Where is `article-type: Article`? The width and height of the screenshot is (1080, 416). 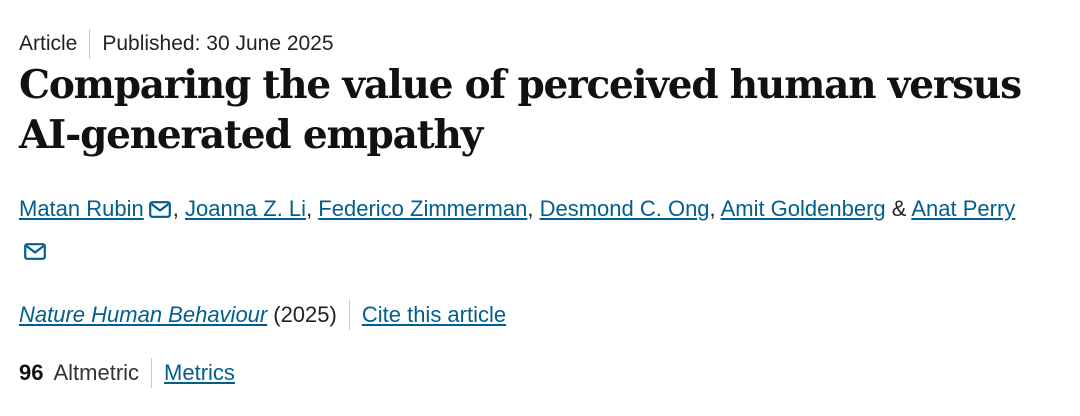
article-type: Article is located at coordinates (48, 43).